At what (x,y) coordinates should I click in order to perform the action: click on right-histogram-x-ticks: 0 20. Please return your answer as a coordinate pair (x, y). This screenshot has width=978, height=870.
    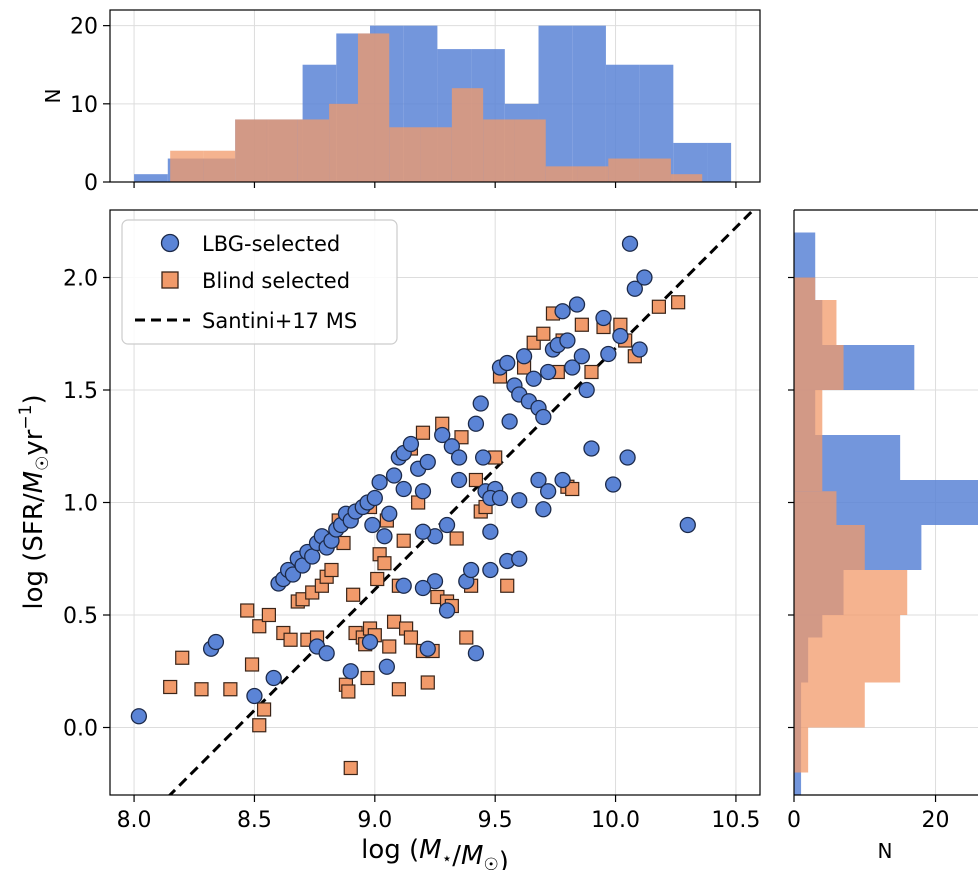
    Looking at the image, I should click on (868, 814).